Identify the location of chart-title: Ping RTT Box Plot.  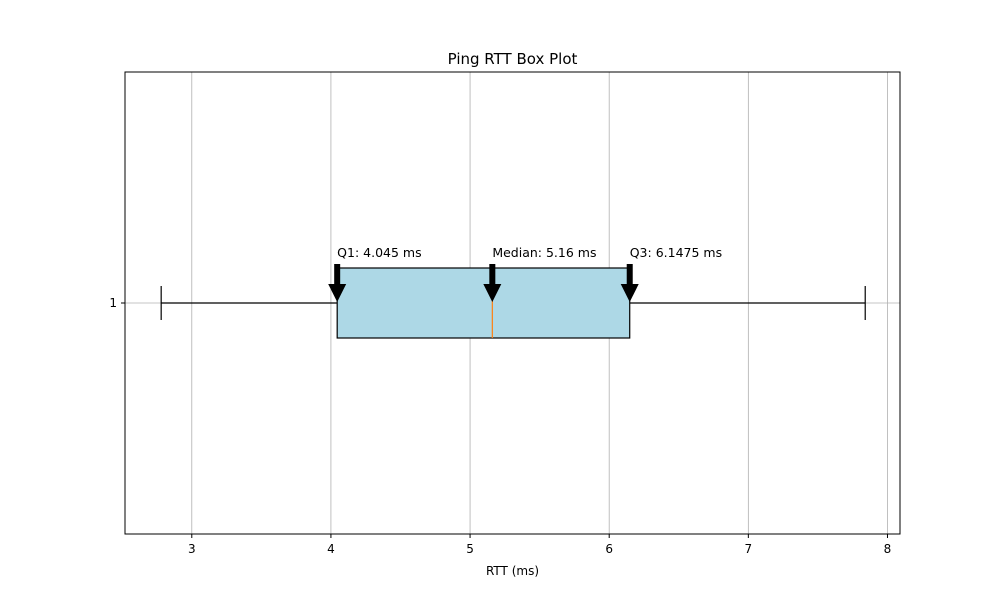
(513, 59).